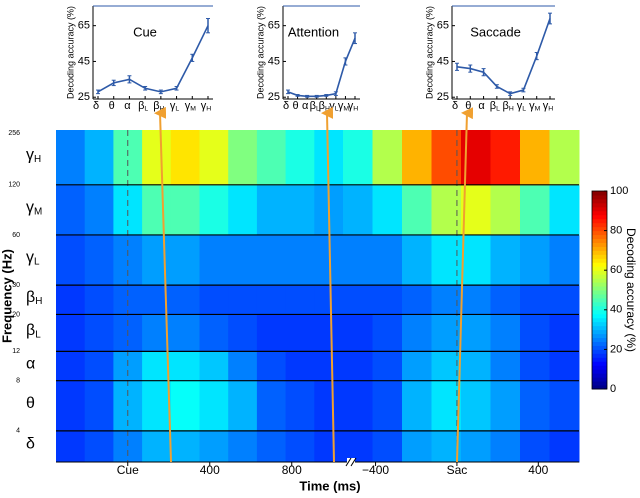 The height and width of the screenshot is (498, 640). I want to click on x-tick-label: −400, so click(375, 470).